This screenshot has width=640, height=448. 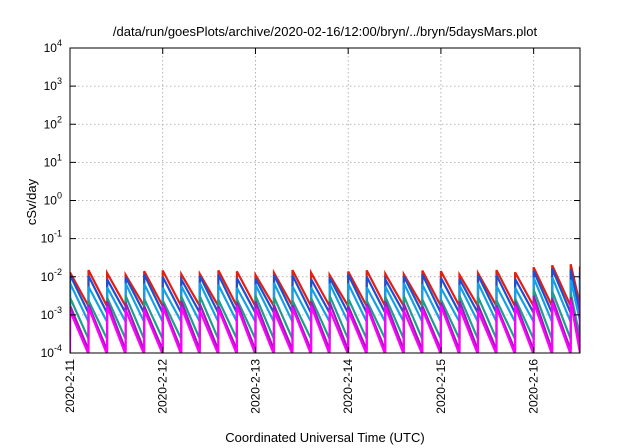 I want to click on y-tick-label: 10³, so click(x=53, y=84).